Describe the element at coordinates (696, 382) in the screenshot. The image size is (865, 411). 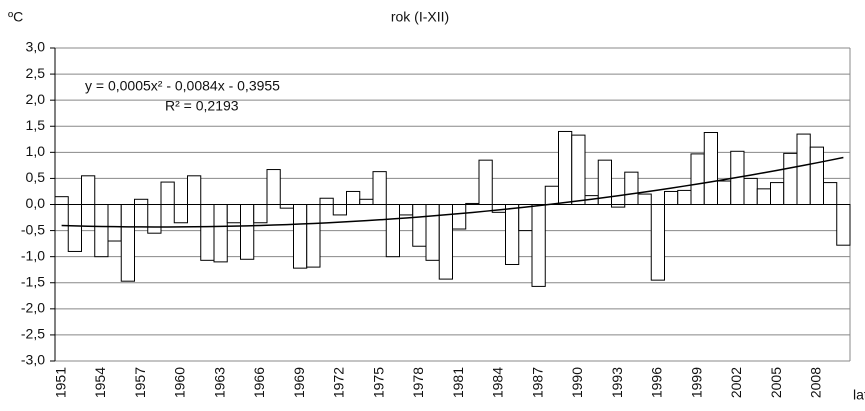
I see `x-tick-label: 1999` at that location.